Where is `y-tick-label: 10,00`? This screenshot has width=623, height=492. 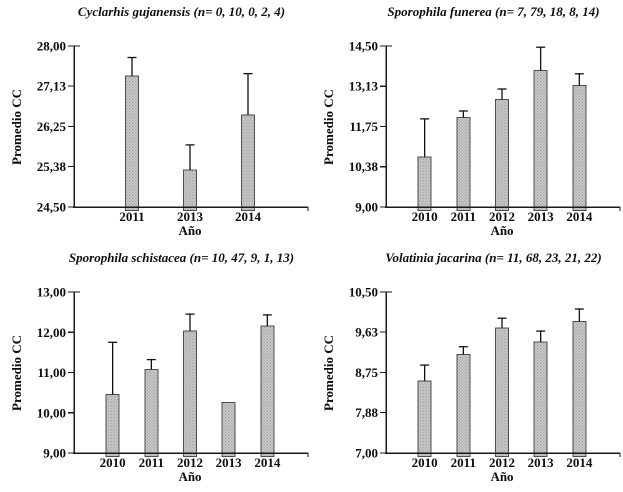
y-tick-label: 10,00 is located at coordinates (51, 412).